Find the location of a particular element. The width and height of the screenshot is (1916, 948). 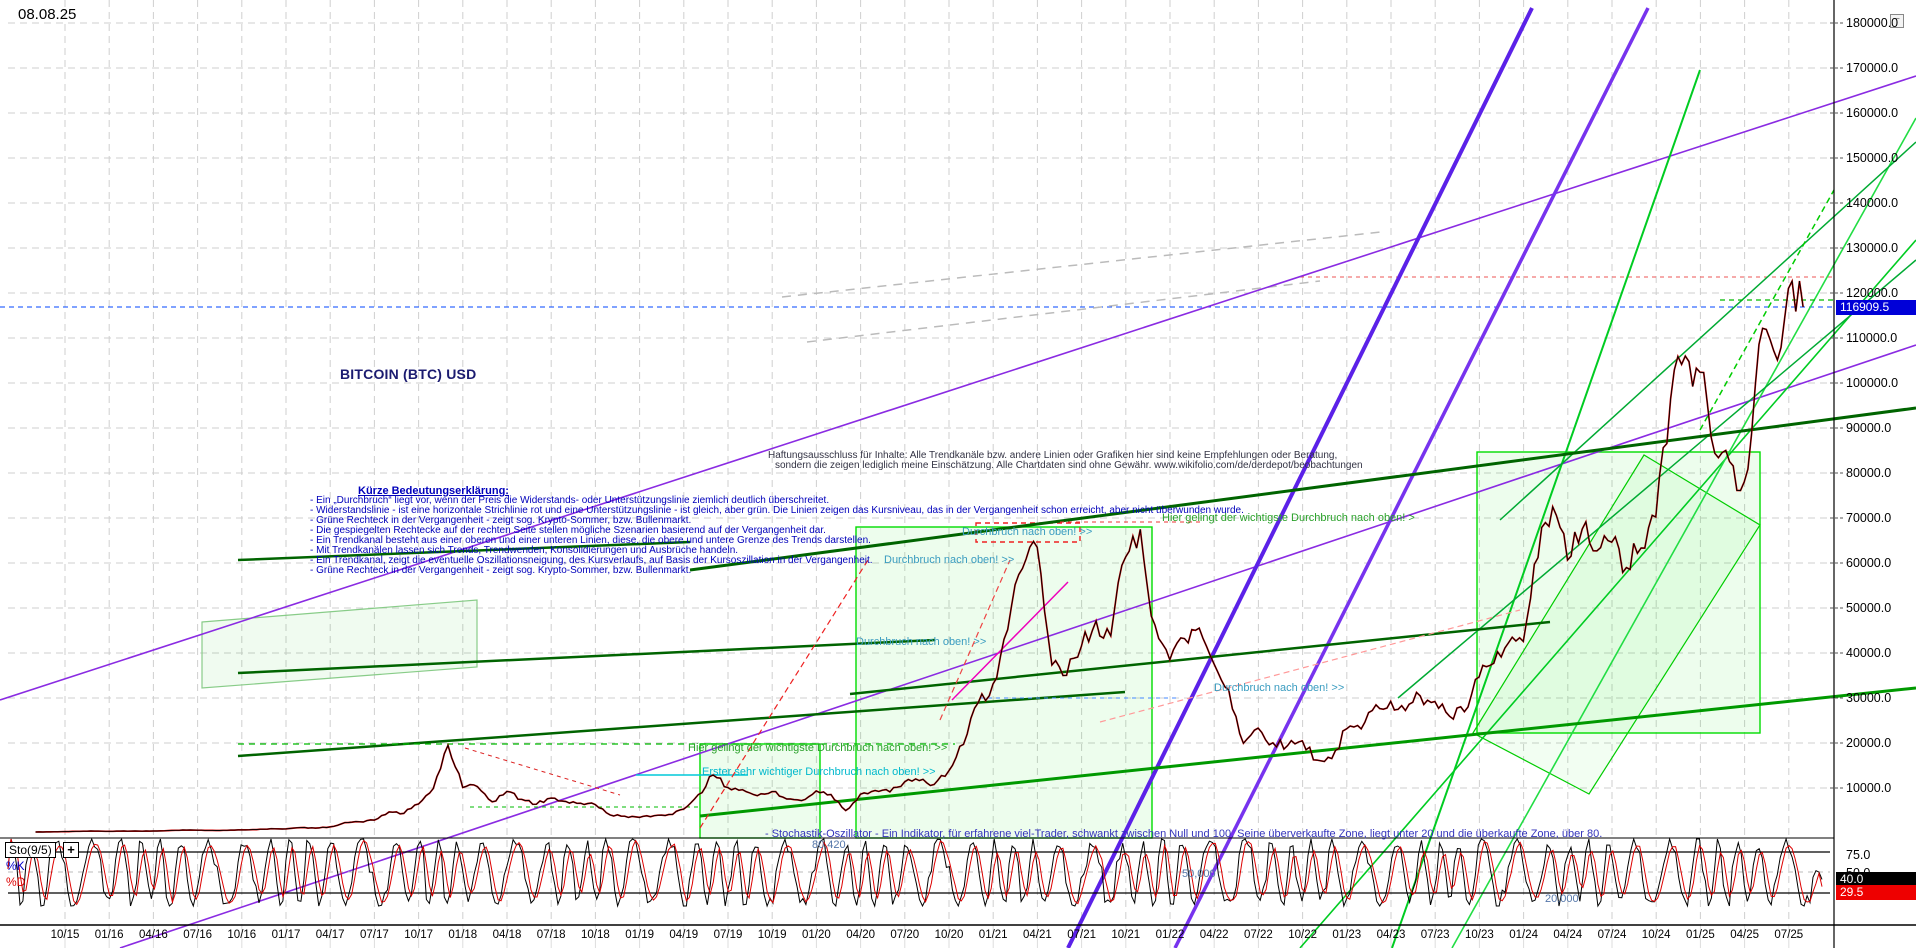

oscillator-axis-label: 75.0 is located at coordinates (1858, 855).